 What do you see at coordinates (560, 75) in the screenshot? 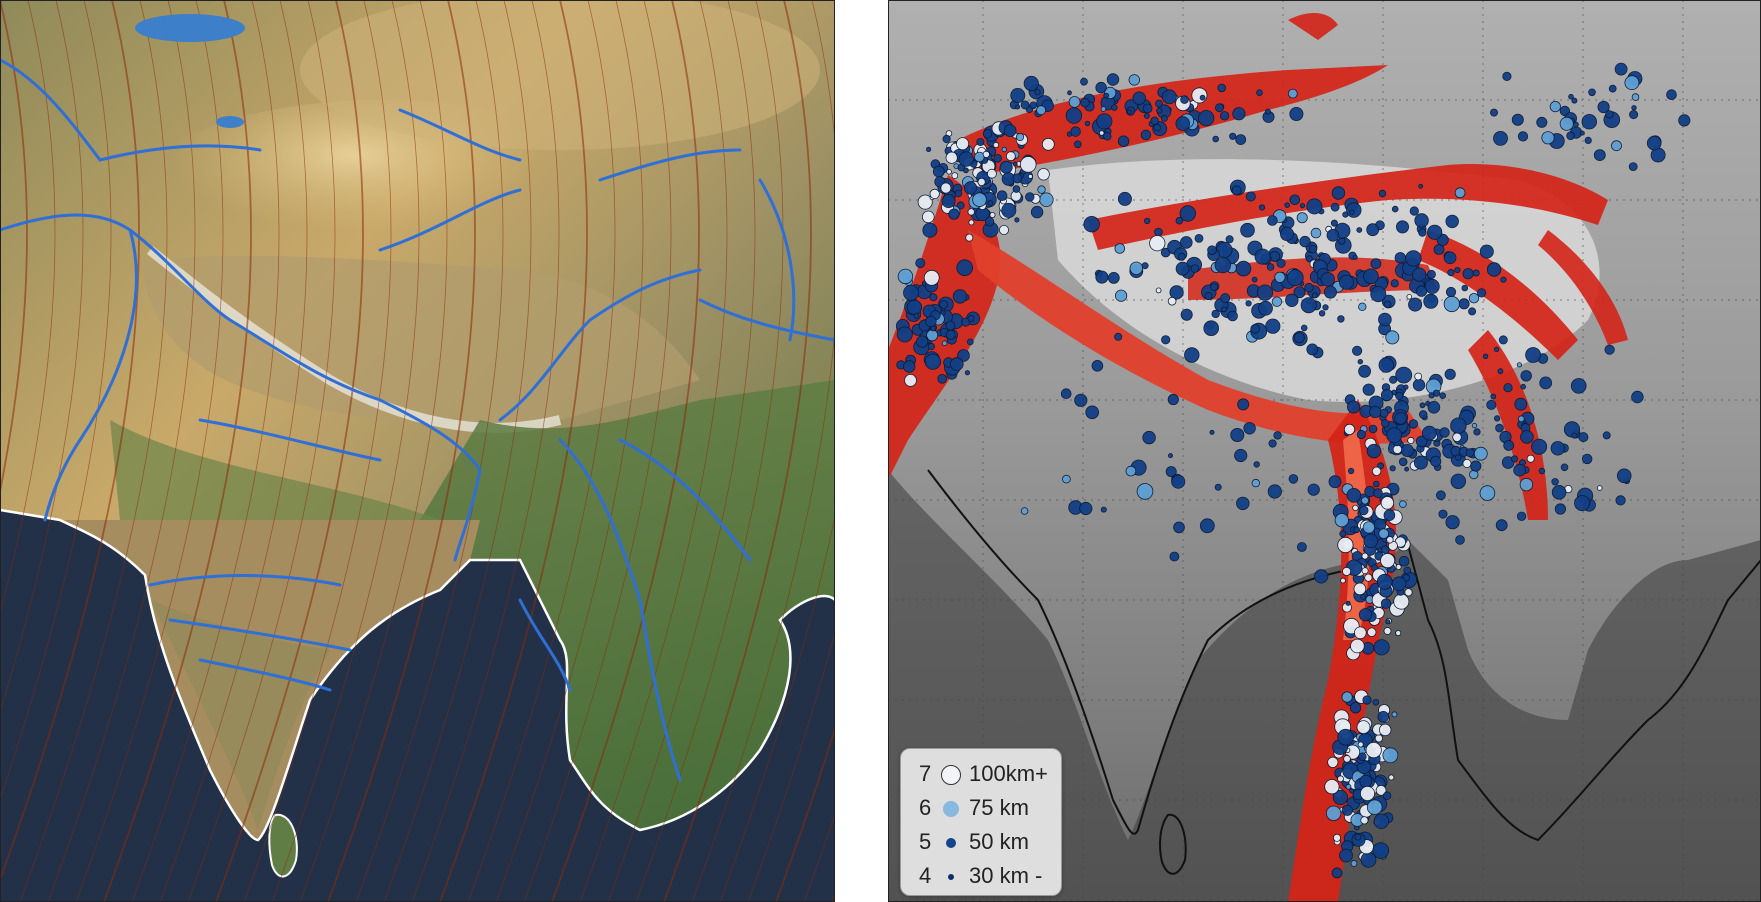
I see `gobi-region` at bounding box center [560, 75].